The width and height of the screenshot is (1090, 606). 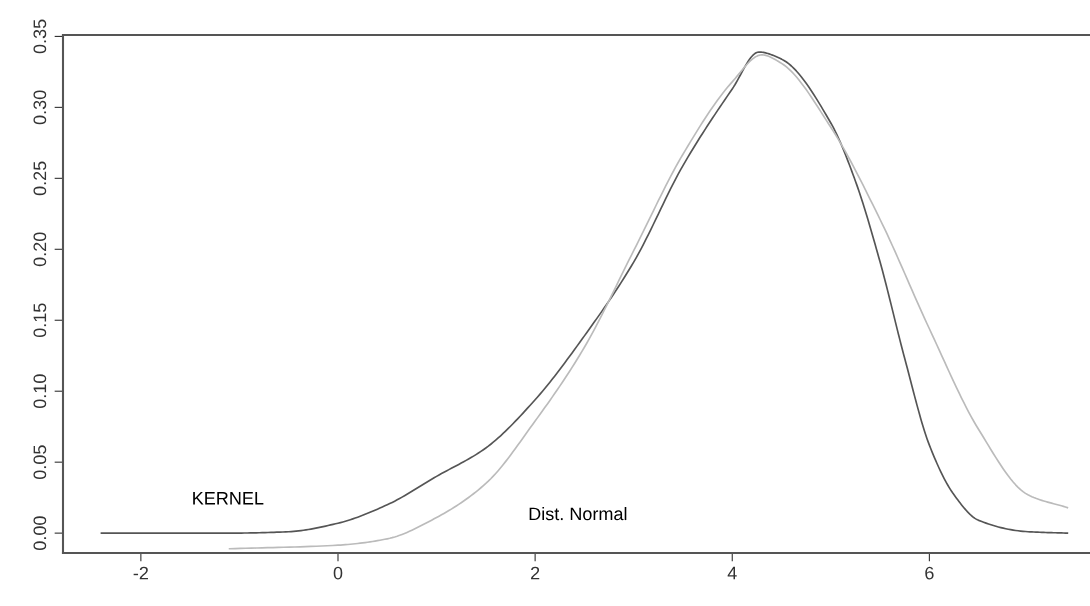 I want to click on y-tick-label: 0.00, so click(x=40, y=533).